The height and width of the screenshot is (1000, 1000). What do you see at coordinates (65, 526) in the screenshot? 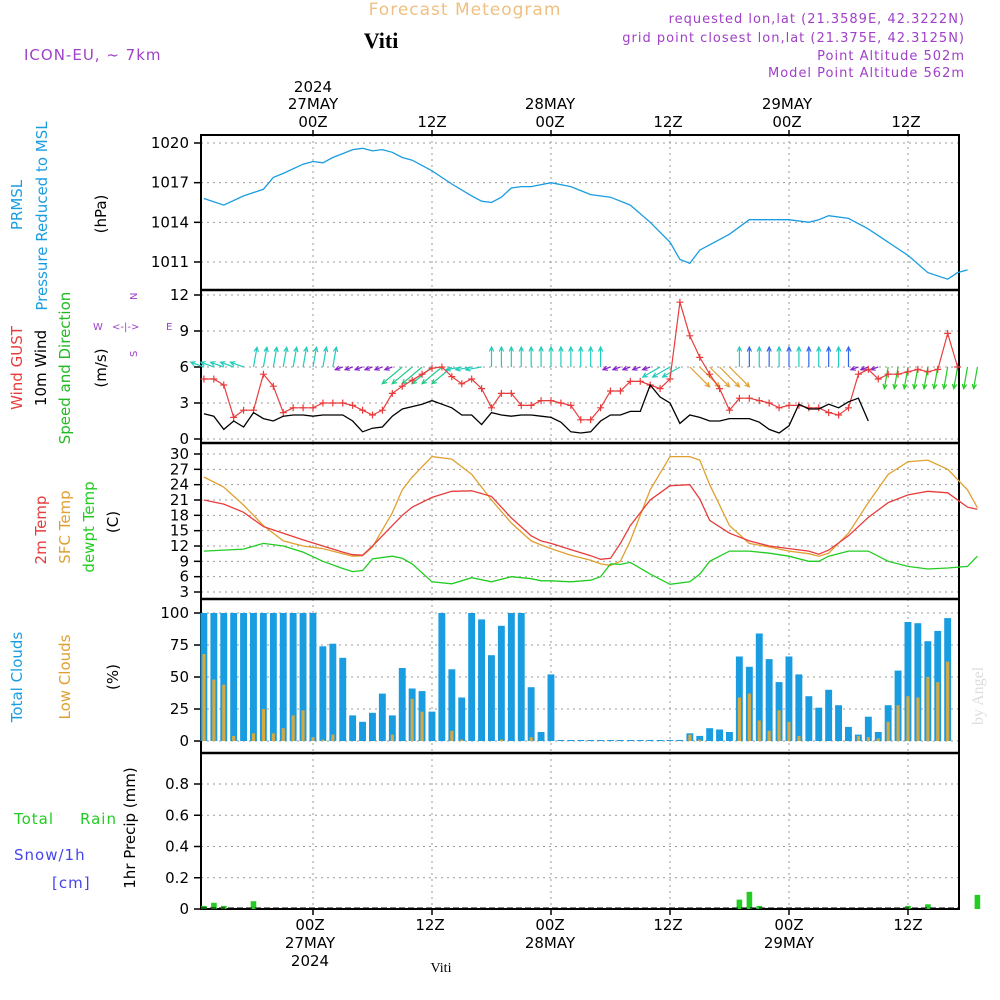
I see `p3-label-sfc: SFC Temp` at bounding box center [65, 526].